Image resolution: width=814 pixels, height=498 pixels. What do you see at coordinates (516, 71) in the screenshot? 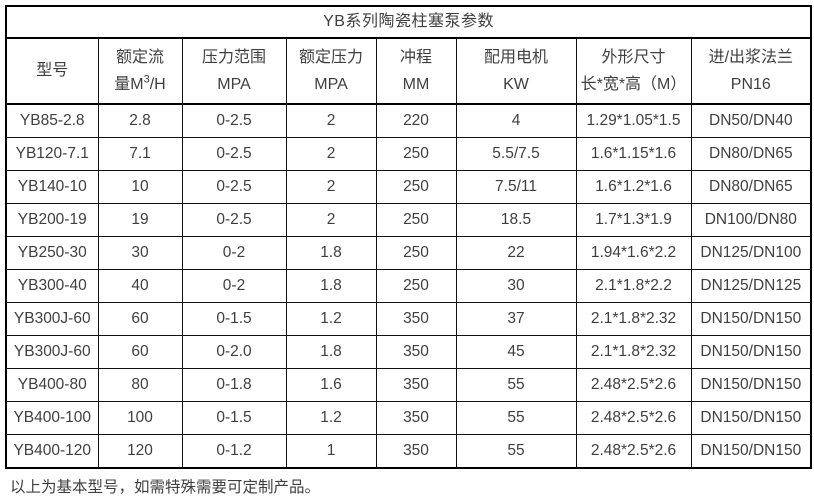
I see `column-header-motor: 配用电机 KW` at bounding box center [516, 71].